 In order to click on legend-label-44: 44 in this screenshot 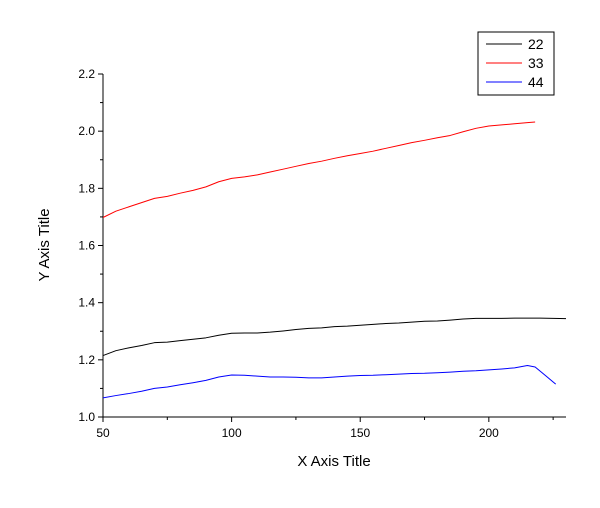, I will do `click(536, 82)`.